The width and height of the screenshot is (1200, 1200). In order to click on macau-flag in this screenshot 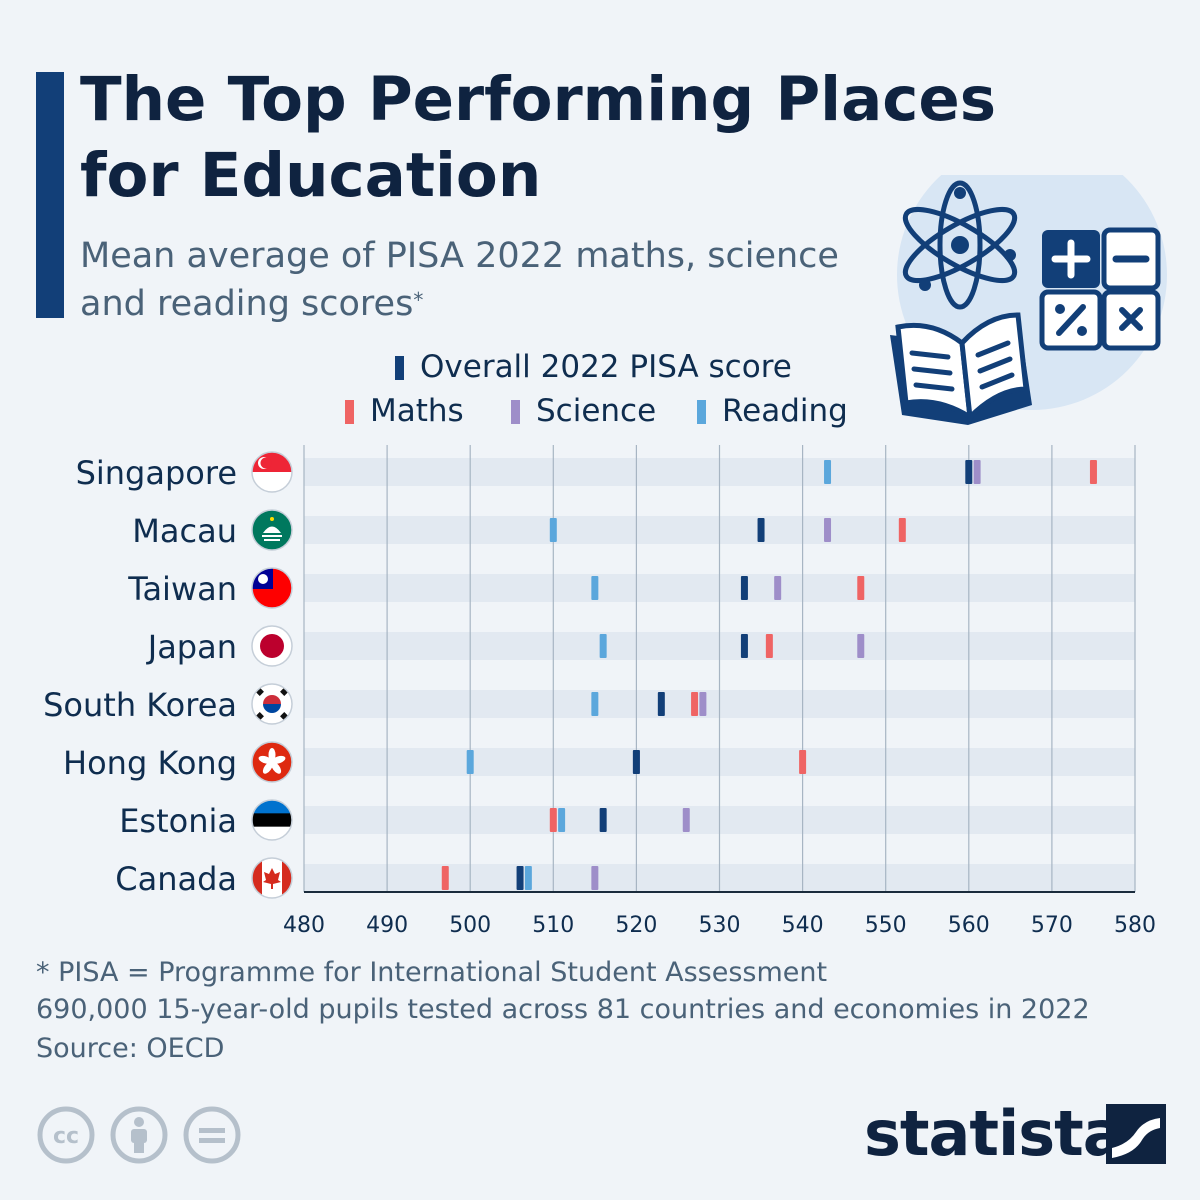, I will do `click(272, 530)`.